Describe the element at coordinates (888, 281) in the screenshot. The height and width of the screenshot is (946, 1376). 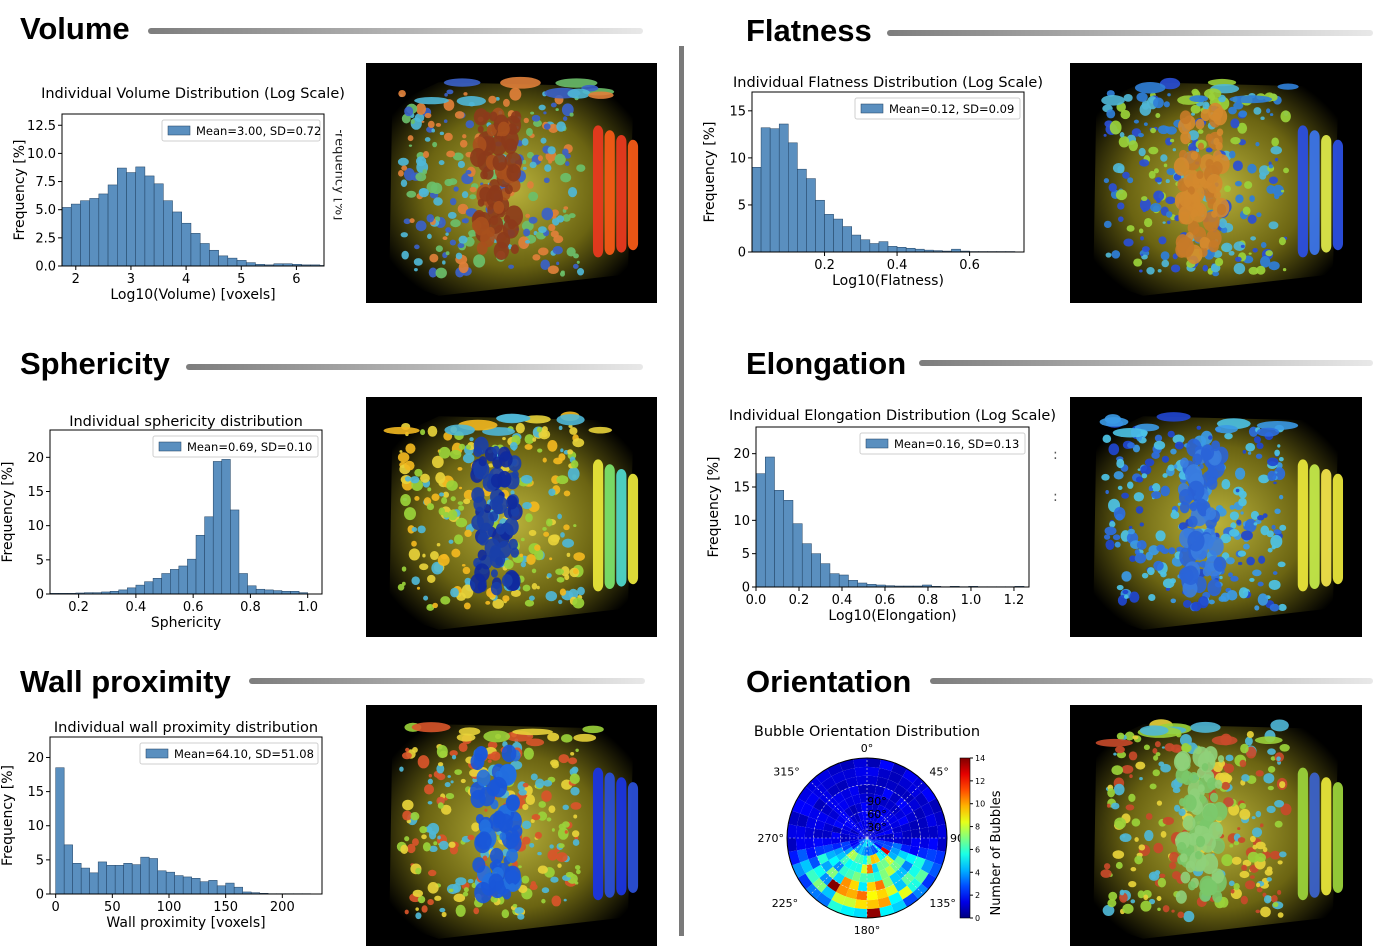
I see `x-axis-label: Log10(Flatness)` at that location.